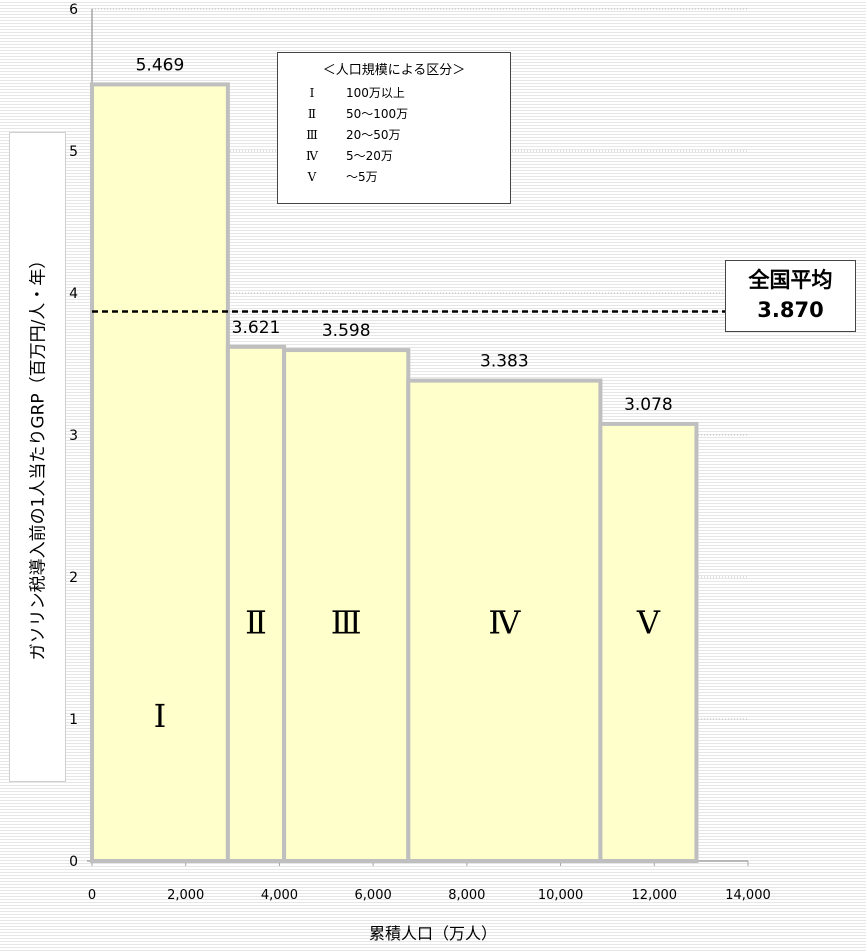 Image resolution: width=866 pixels, height=951 pixels. What do you see at coordinates (256, 623) in the screenshot?
I see `bar-category-label: Ⅱ` at bounding box center [256, 623].